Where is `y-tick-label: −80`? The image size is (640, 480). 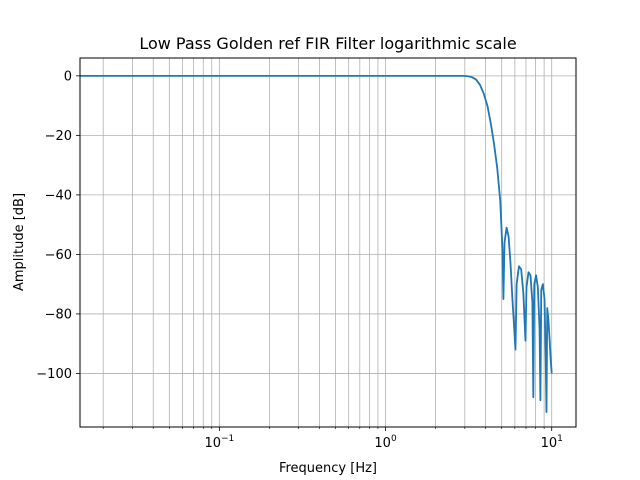 y-tick-label: −80 is located at coordinates (58, 314).